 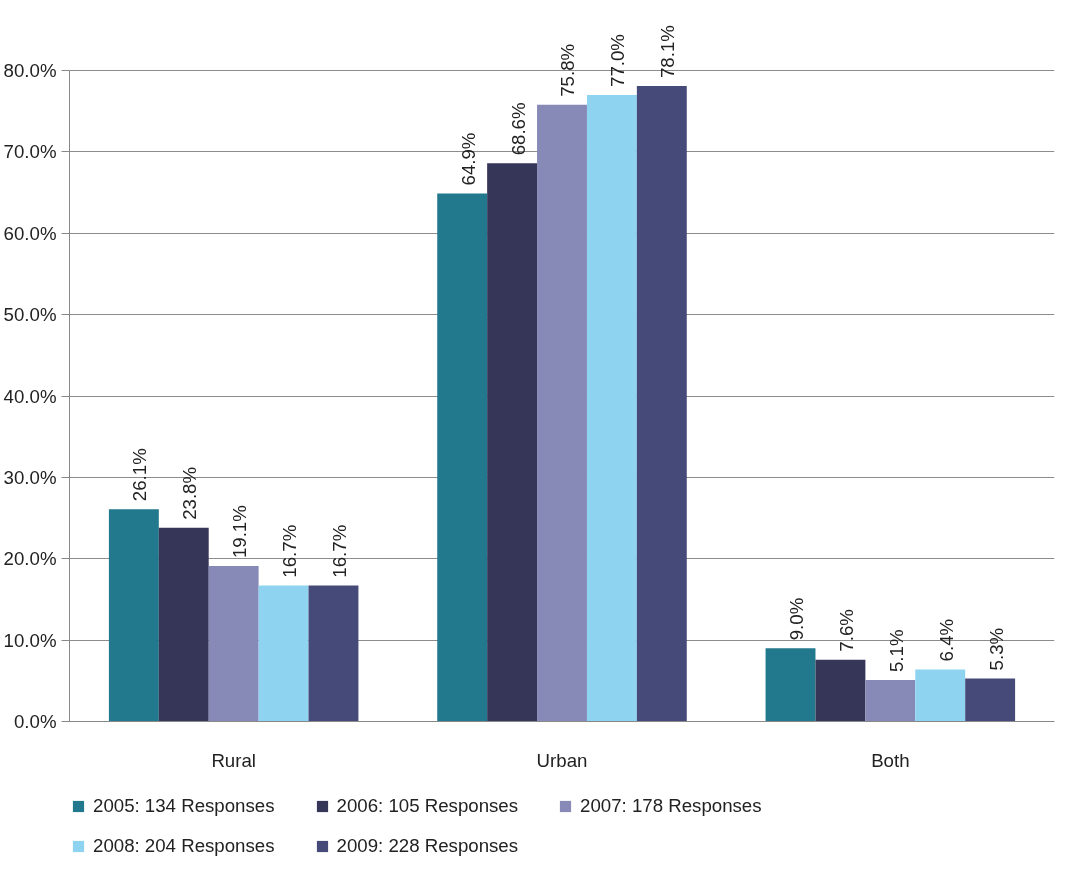 I want to click on y-tick-label: 0.0%, so click(x=35, y=721).